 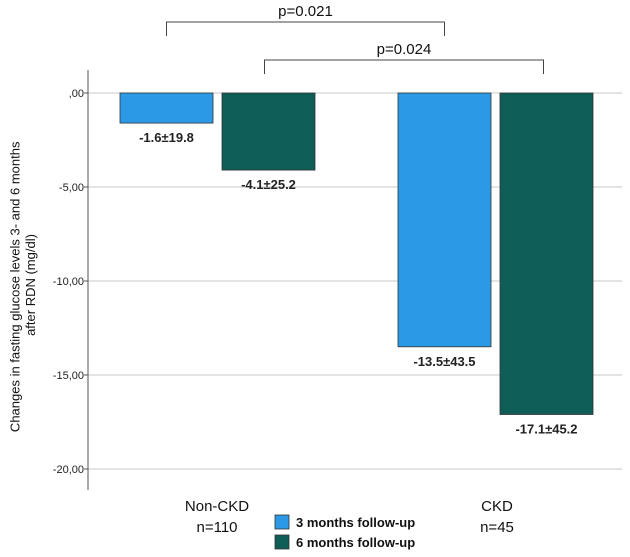 What do you see at coordinates (268, 131) in the screenshot?
I see `bar-non-ckd-6mo` at bounding box center [268, 131].